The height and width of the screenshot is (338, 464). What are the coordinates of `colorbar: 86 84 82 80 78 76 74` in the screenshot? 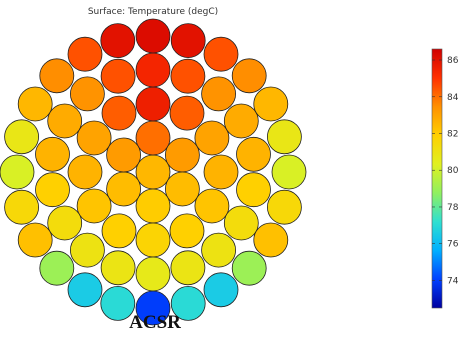 It's located at (445, 178).